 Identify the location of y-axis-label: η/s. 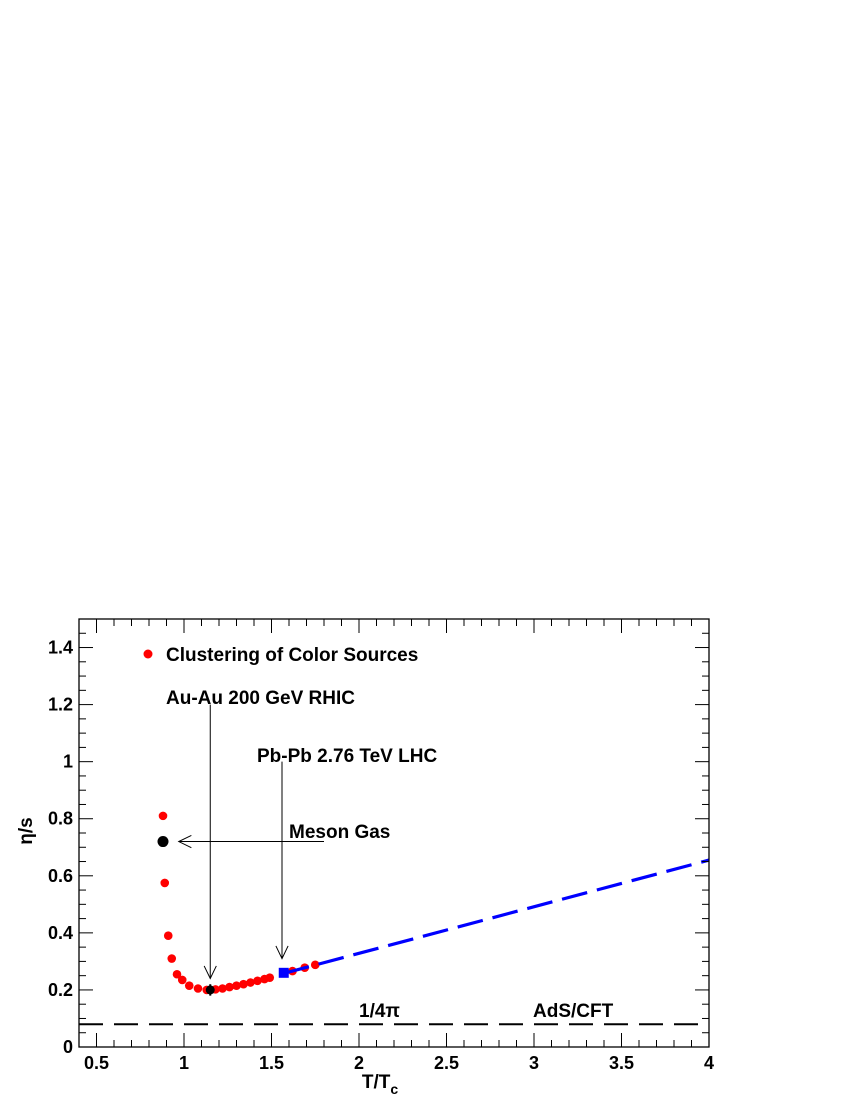
(26, 830).